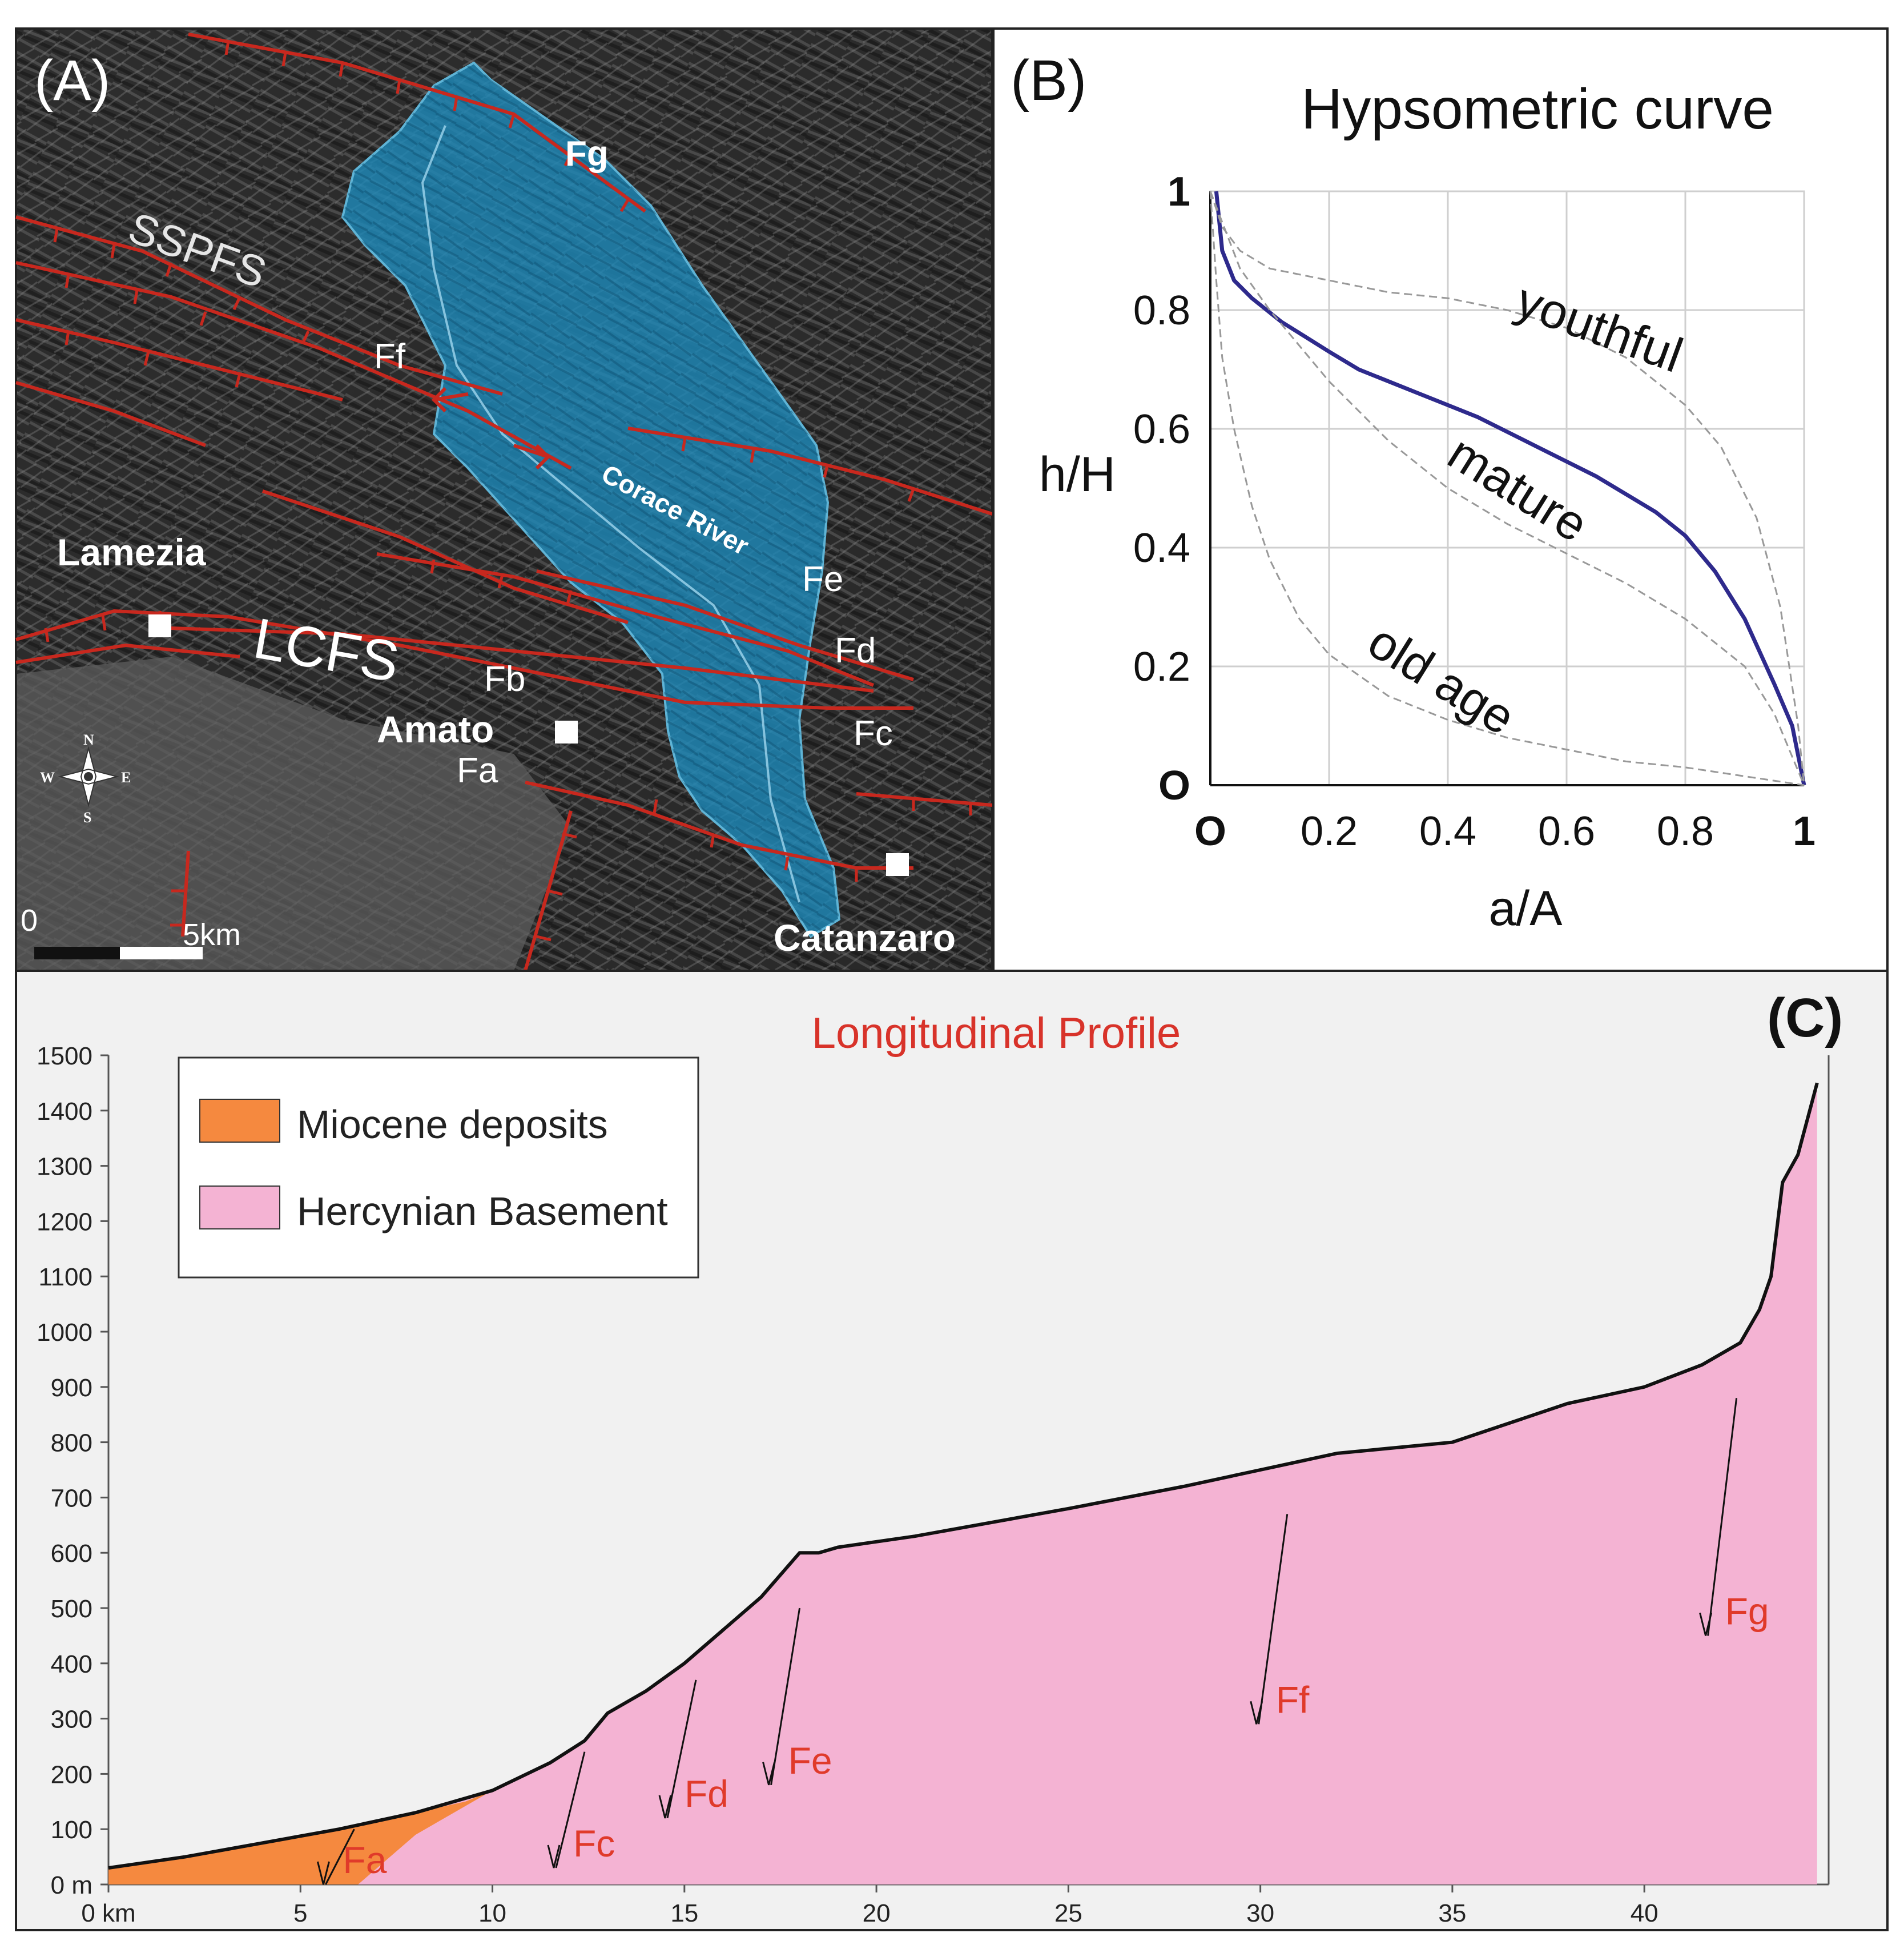 The width and height of the screenshot is (1904, 1941). Describe the element at coordinates (239, 1121) in the screenshot. I see `legend-swatch-miocene` at that location.